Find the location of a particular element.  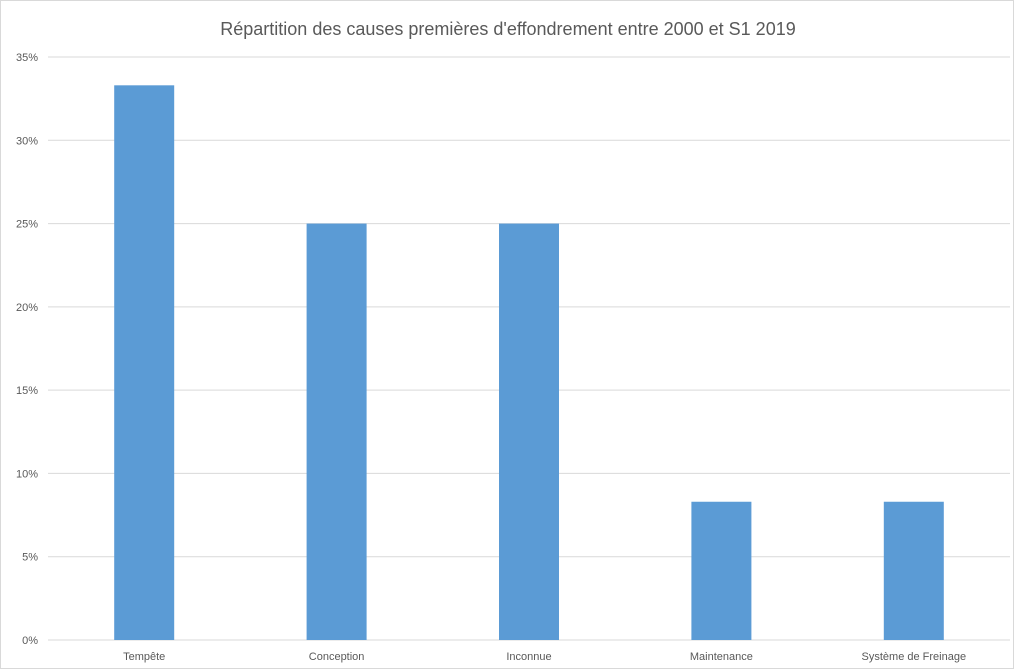

y-tick-label: 25% is located at coordinates (27, 225).